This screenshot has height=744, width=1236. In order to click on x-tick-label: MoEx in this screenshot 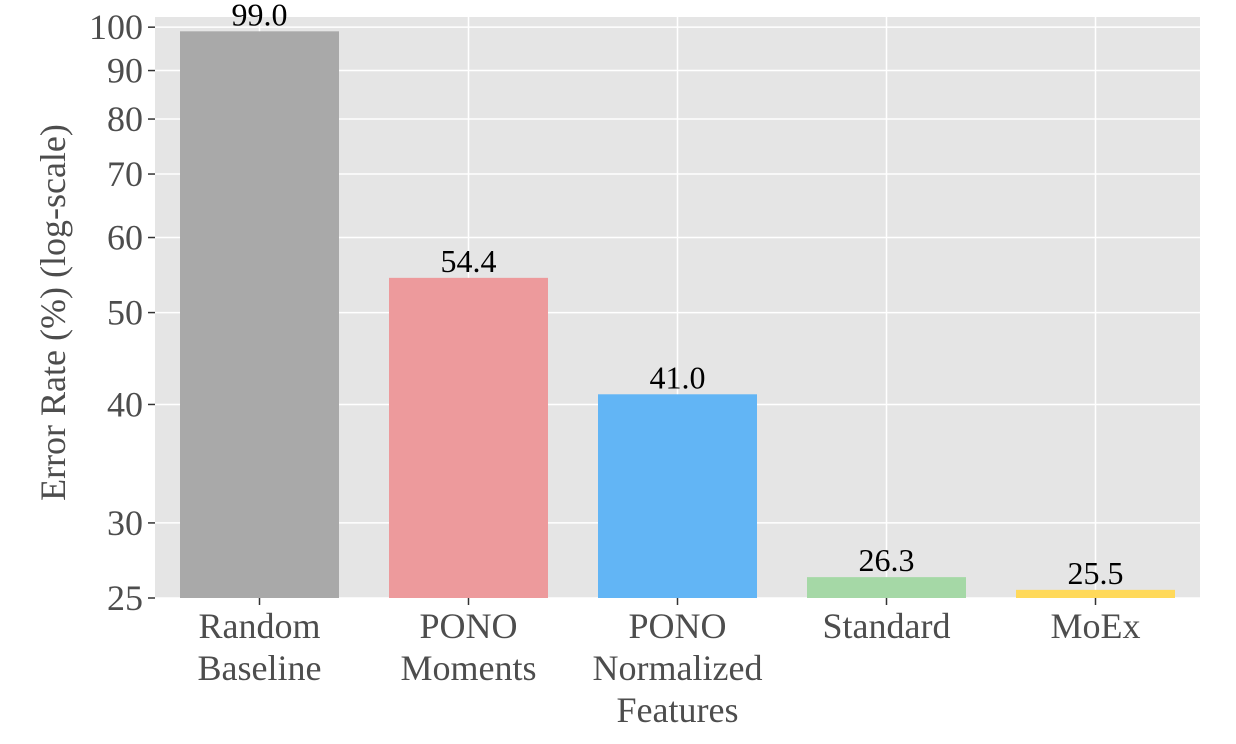, I will do `click(1096, 626)`.